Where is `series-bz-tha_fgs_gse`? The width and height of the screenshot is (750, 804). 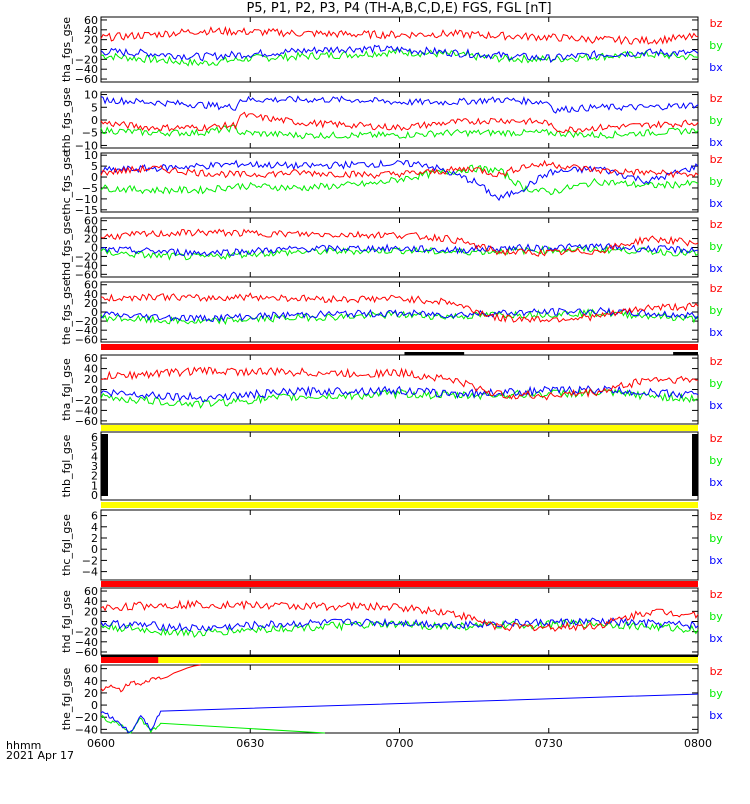 series-bz-tha_fgs_gse is located at coordinates (399, 35).